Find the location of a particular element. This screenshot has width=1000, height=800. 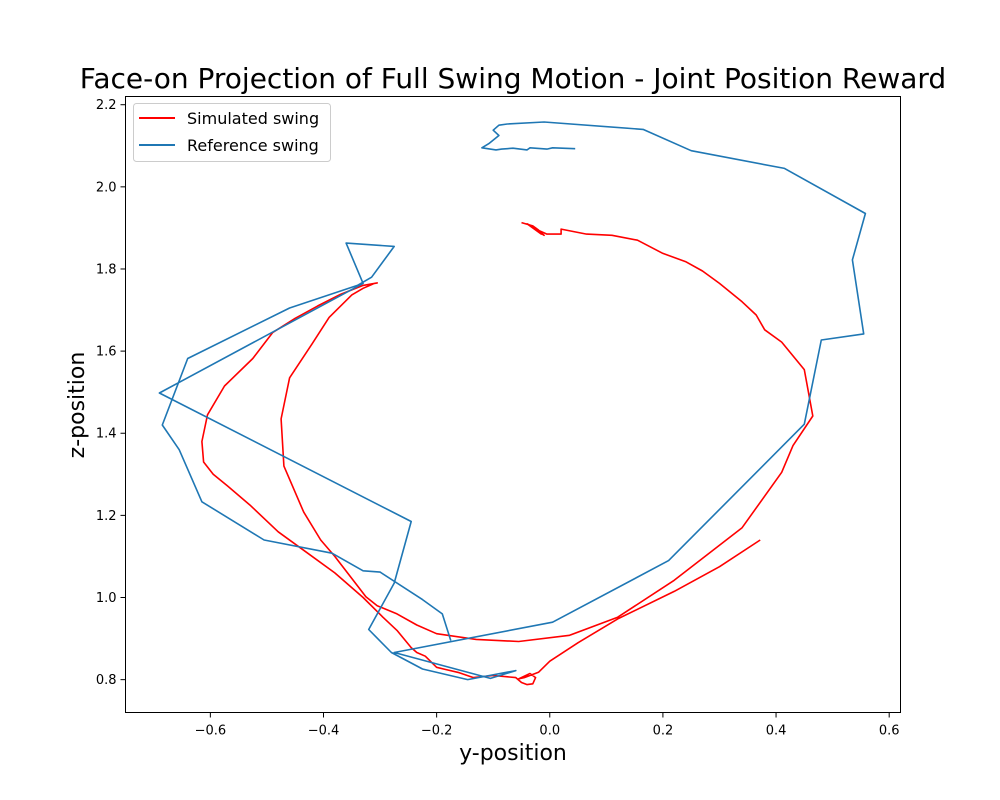

y-tick-label: 1.0 is located at coordinates (106, 598).